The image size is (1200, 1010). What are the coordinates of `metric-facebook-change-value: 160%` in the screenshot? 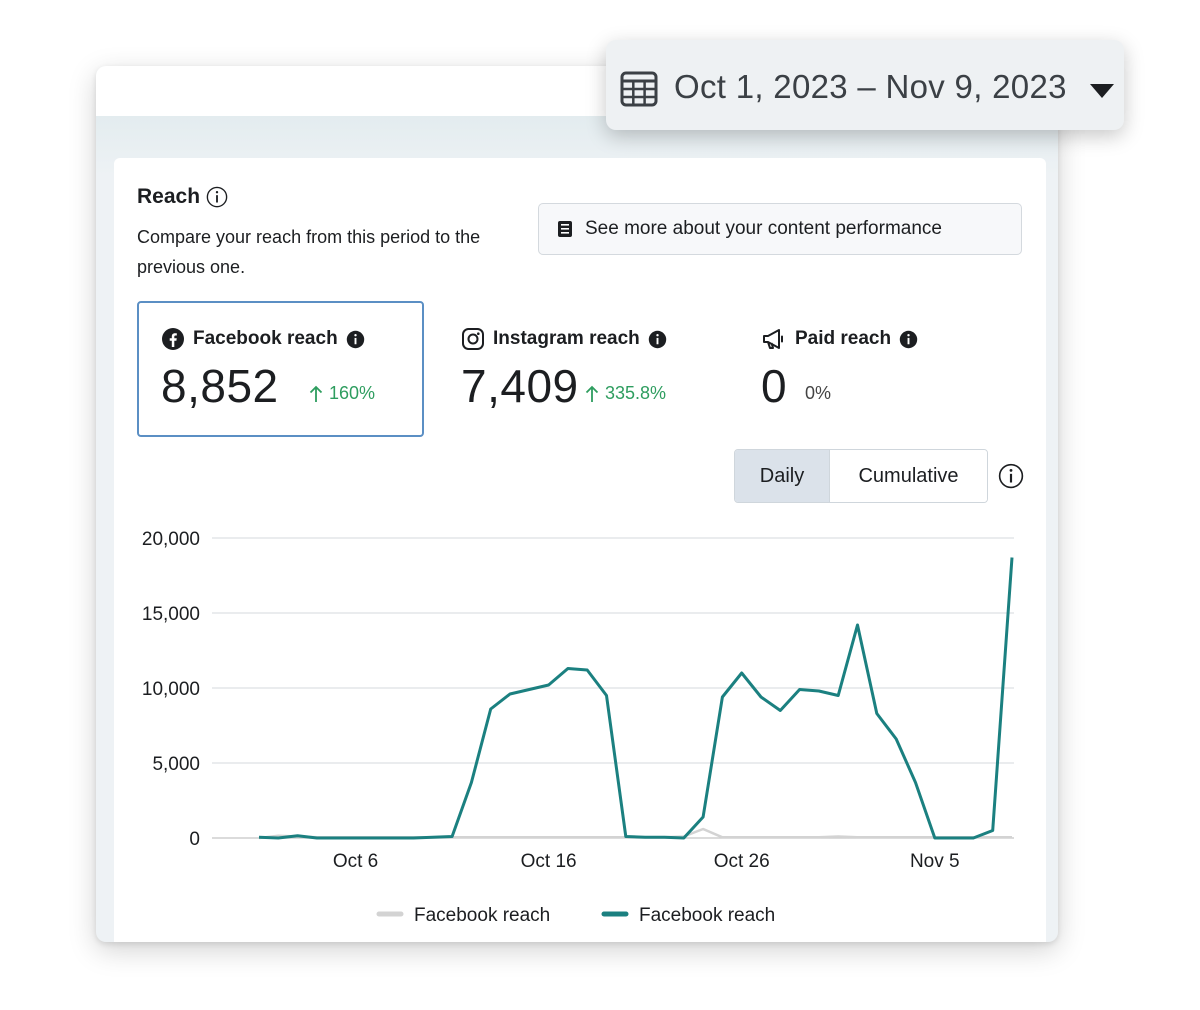 It's located at (352, 393).